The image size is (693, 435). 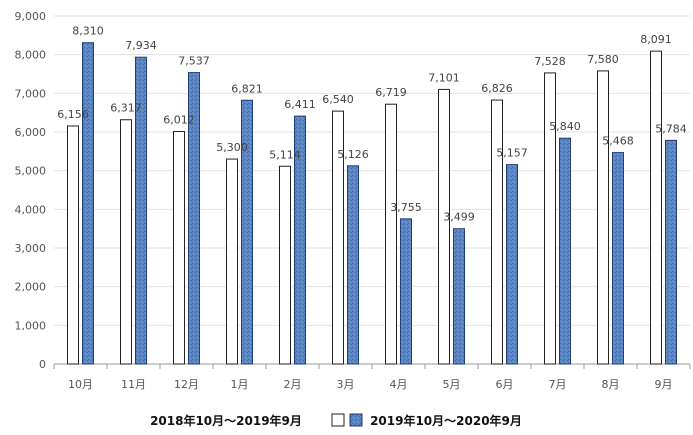 I want to click on y-tick-label: 5,000, so click(x=31, y=171).